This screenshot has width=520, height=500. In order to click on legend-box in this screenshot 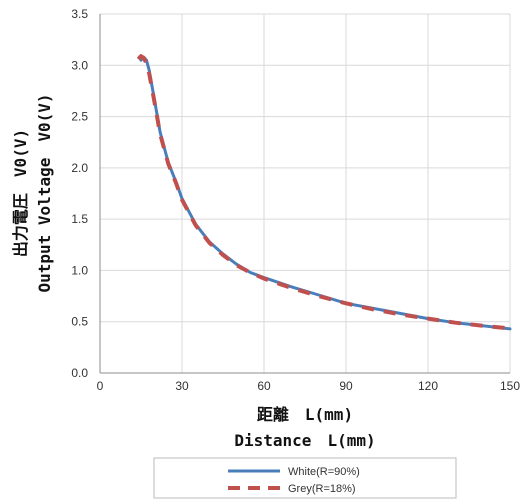, I will do `click(305, 478)`.